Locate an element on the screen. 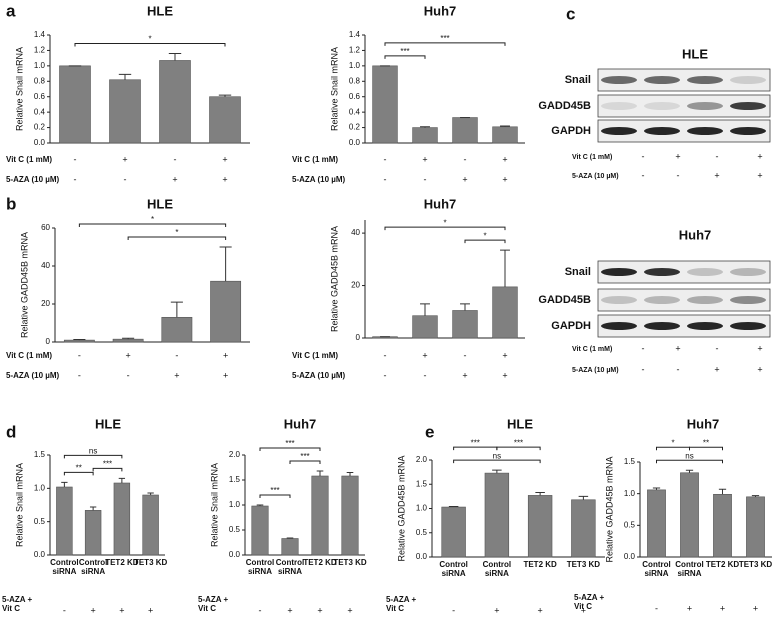 The width and height of the screenshot is (778, 617). y-tick-label: 0.8 is located at coordinates (355, 80).